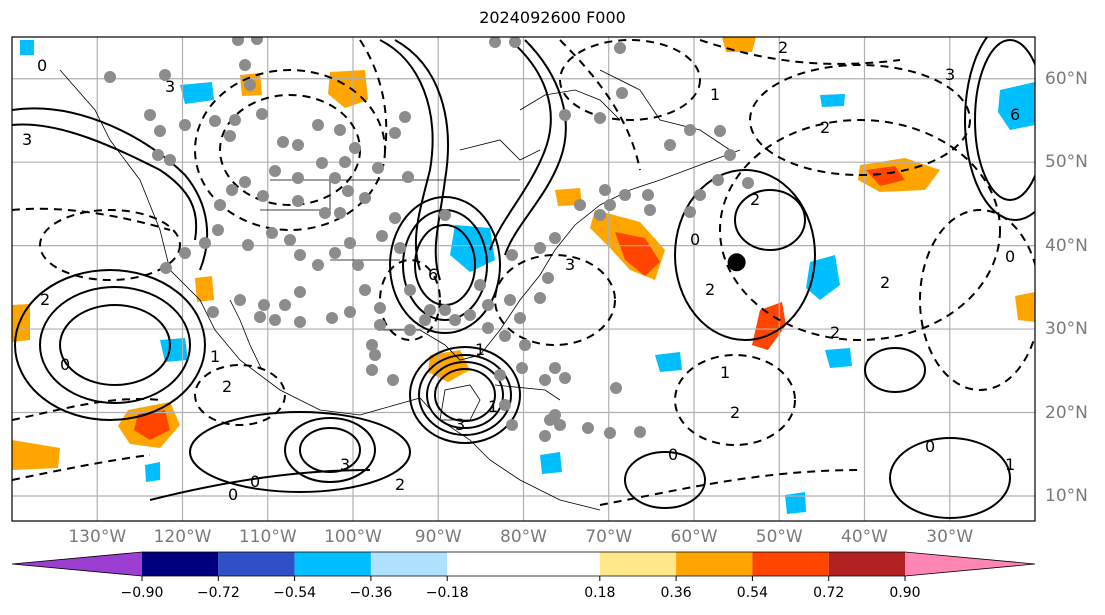 This screenshot has width=1105, height=615. What do you see at coordinates (447, 593) in the screenshot?
I see `colorbar-tick: −0.18` at bounding box center [447, 593].